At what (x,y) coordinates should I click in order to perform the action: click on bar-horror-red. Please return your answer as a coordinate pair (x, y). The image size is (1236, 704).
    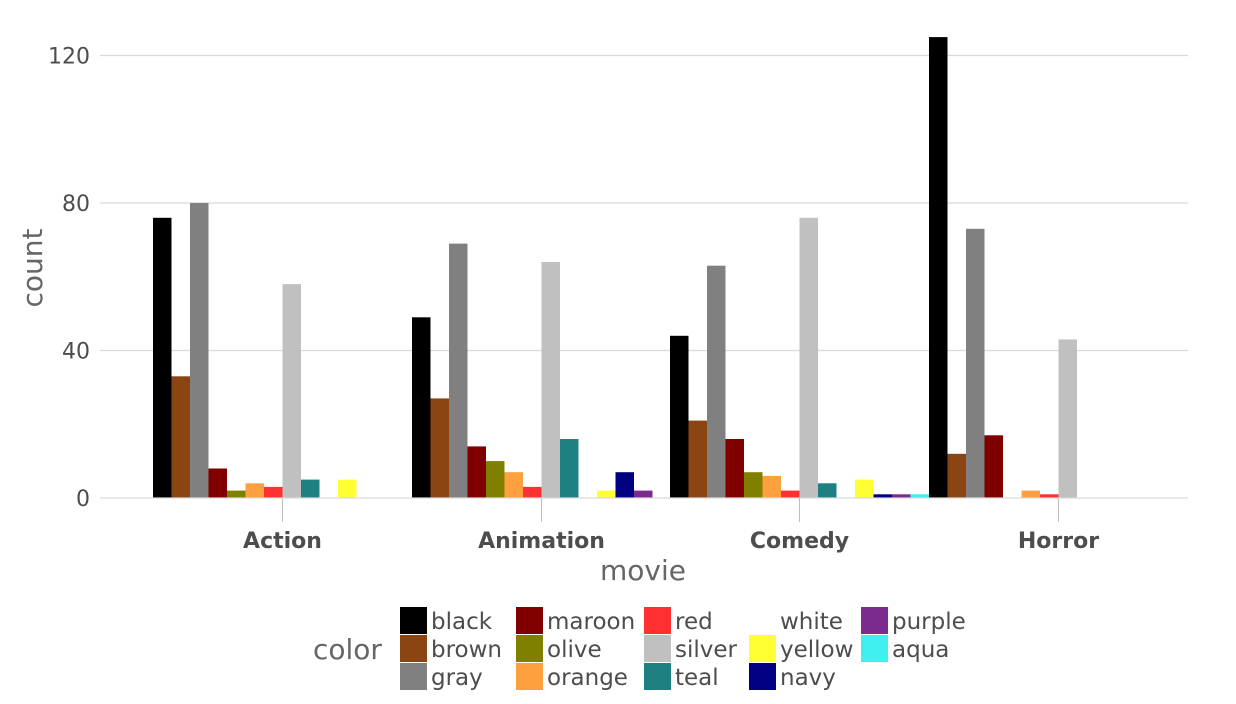
    Looking at the image, I should click on (1049, 496).